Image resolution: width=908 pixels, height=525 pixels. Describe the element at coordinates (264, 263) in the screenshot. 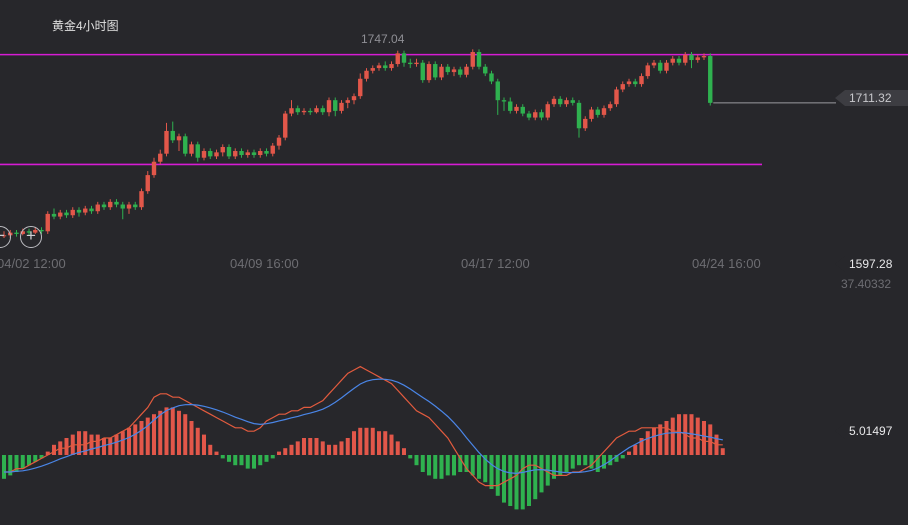

I see `x-tick-label: 04/09 16:00` at that location.